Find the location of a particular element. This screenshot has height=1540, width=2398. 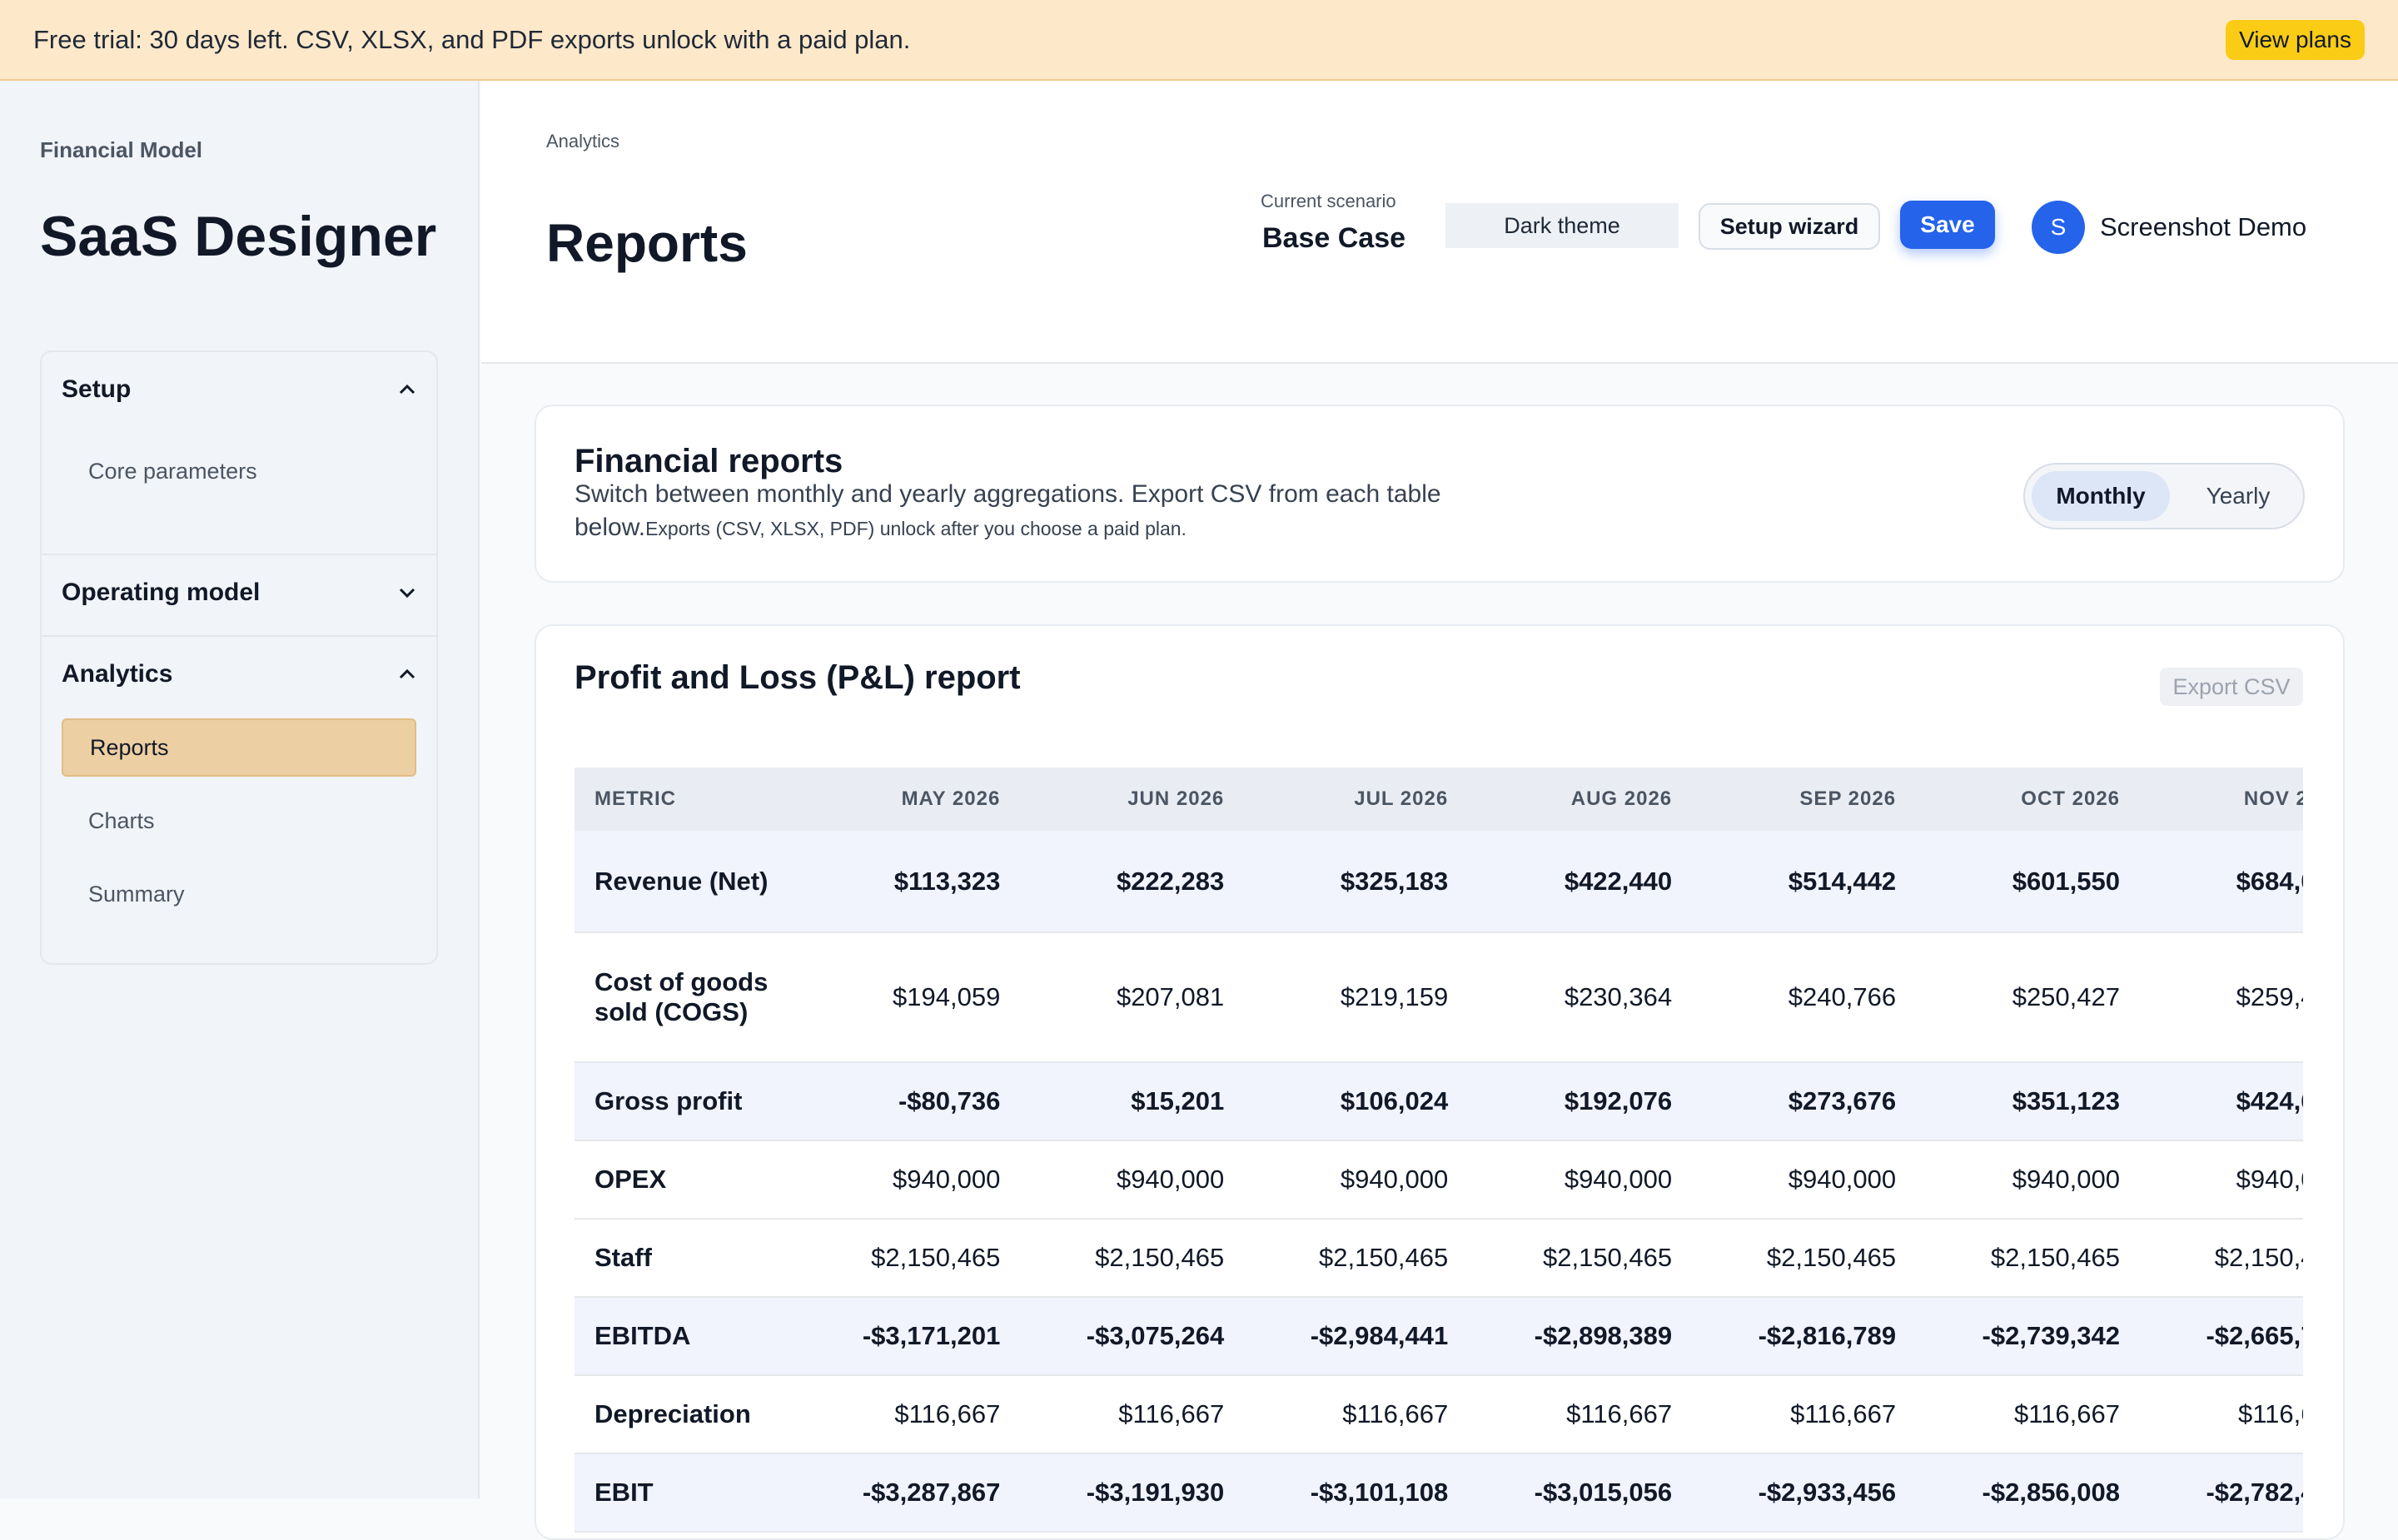

column-header-month: NOV 2026 is located at coordinates (2222, 800).